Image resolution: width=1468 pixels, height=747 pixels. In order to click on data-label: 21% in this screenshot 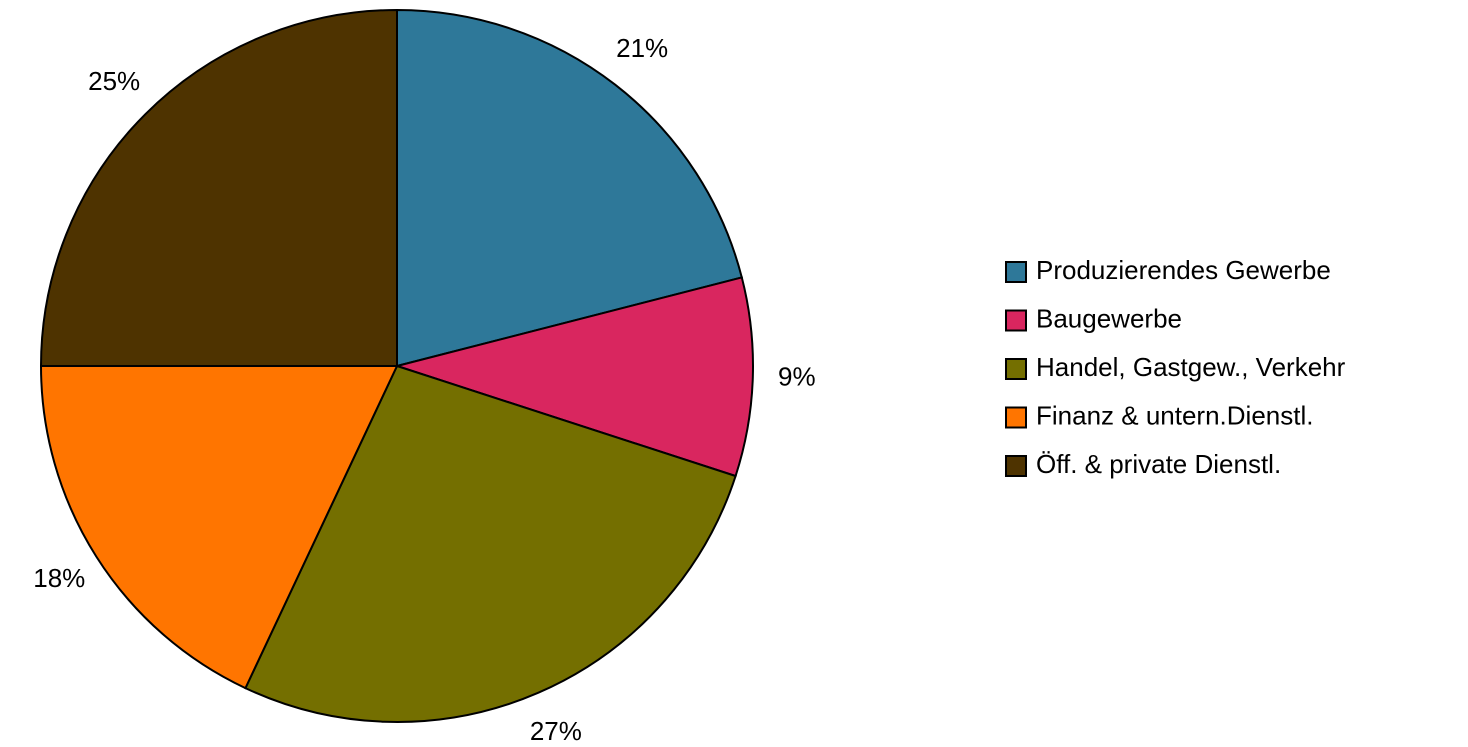, I will do `click(642, 48)`.